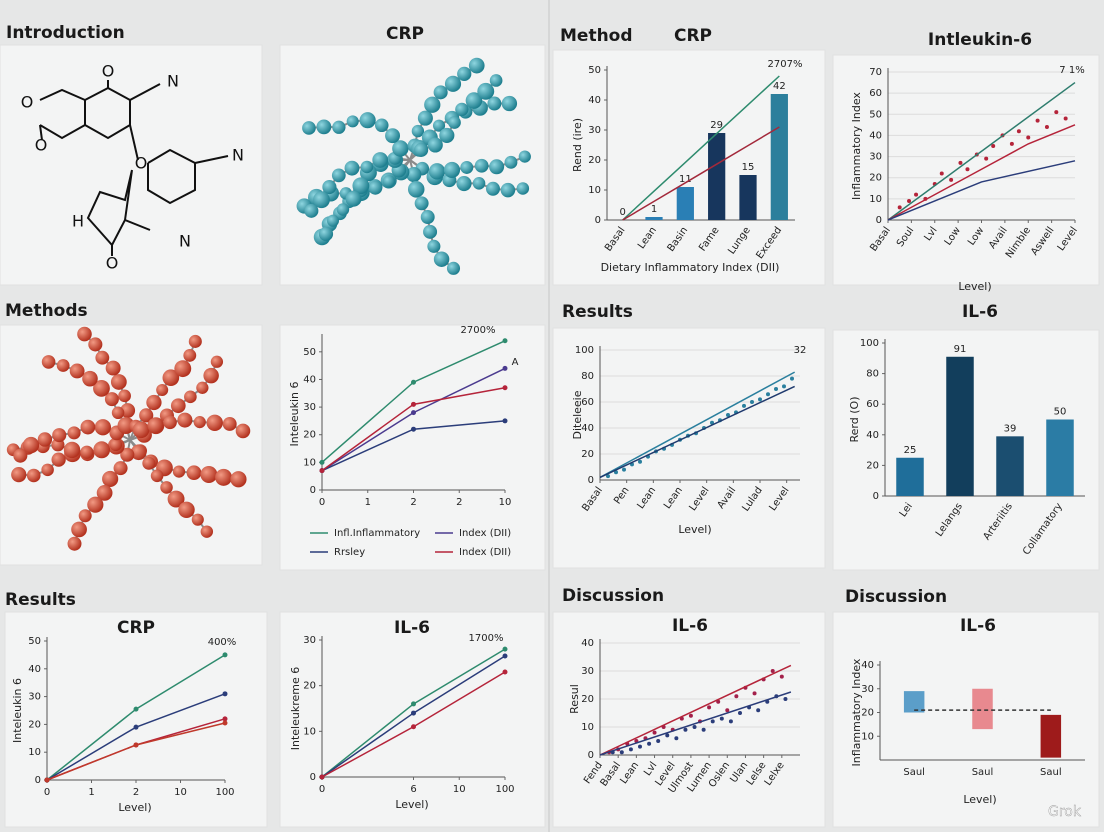 The width and height of the screenshot is (1104, 832). What do you see at coordinates (368, 502) in the screenshot?
I see `x-tick-label: 1` at bounding box center [368, 502].